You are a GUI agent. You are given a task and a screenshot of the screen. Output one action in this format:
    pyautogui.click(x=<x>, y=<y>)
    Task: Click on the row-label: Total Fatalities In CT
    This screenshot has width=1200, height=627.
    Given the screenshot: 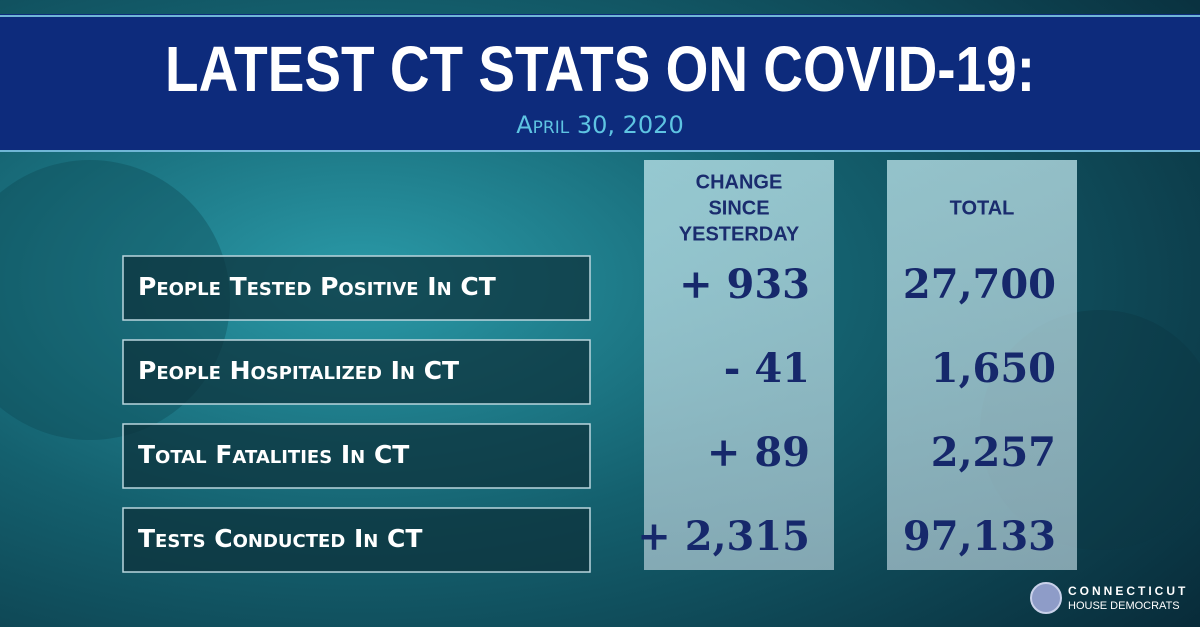 What is the action you would take?
    pyautogui.click(x=273, y=454)
    